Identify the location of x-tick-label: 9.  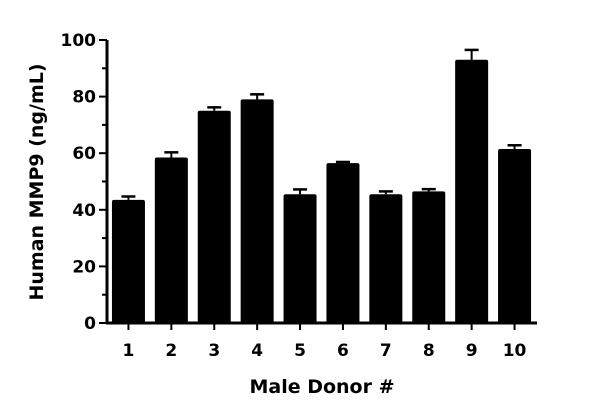
(472, 351).